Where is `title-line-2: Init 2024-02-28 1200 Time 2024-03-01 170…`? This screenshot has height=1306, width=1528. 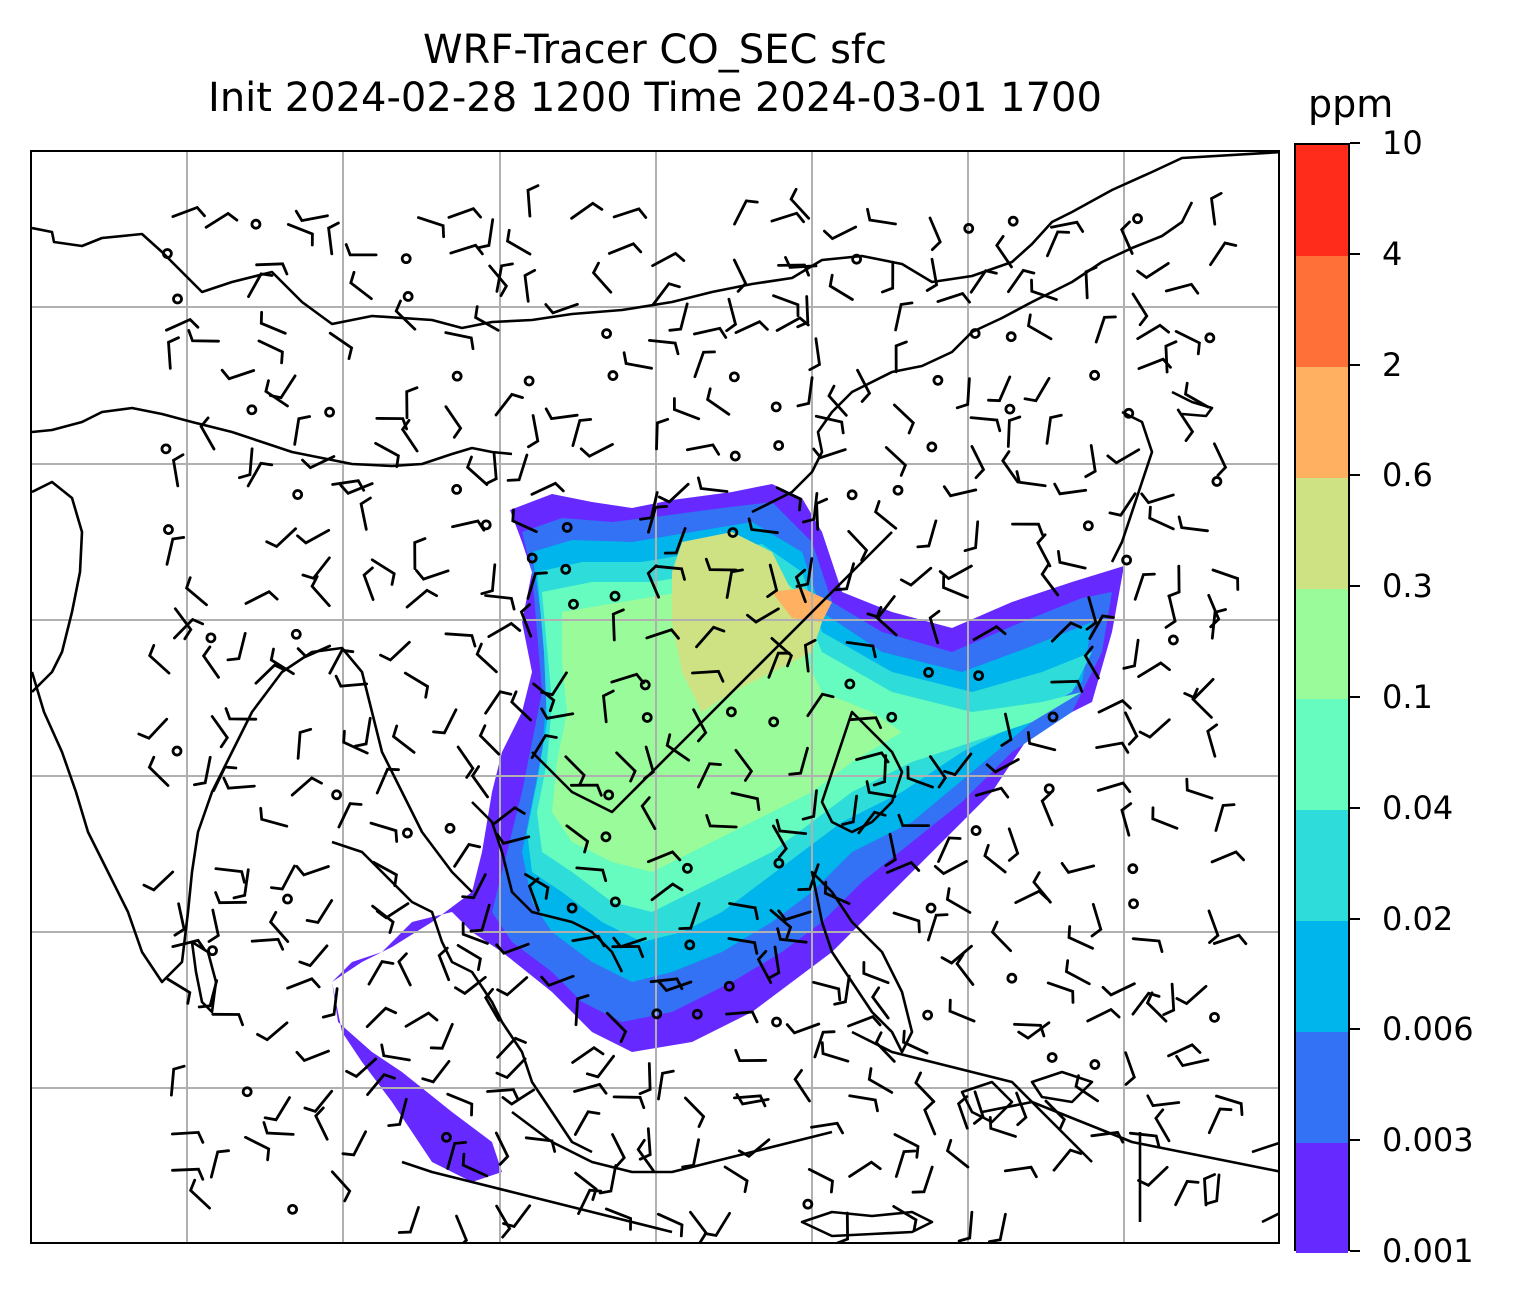 title-line-2: Init 2024-02-28 1200 Time 2024-03-01 170… is located at coordinates (655, 98).